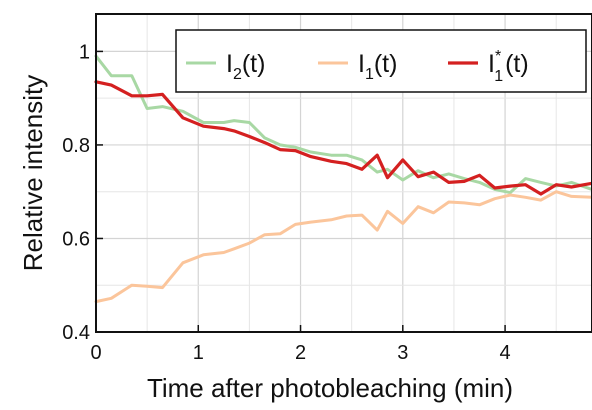  I want to click on legend-label-I1: I1(t), so click(377, 66).